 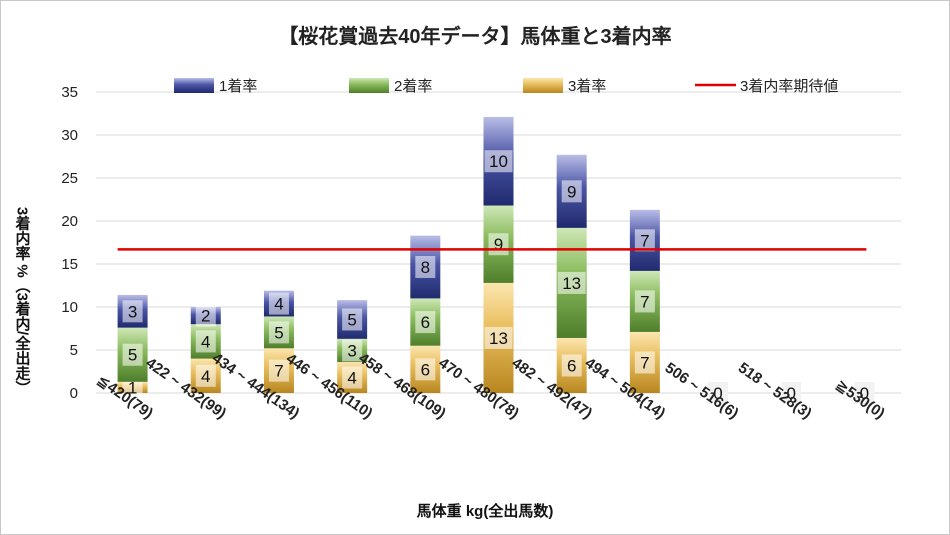 What do you see at coordinates (69, 92) in the screenshot?
I see `y-tick-label: 35` at bounding box center [69, 92].